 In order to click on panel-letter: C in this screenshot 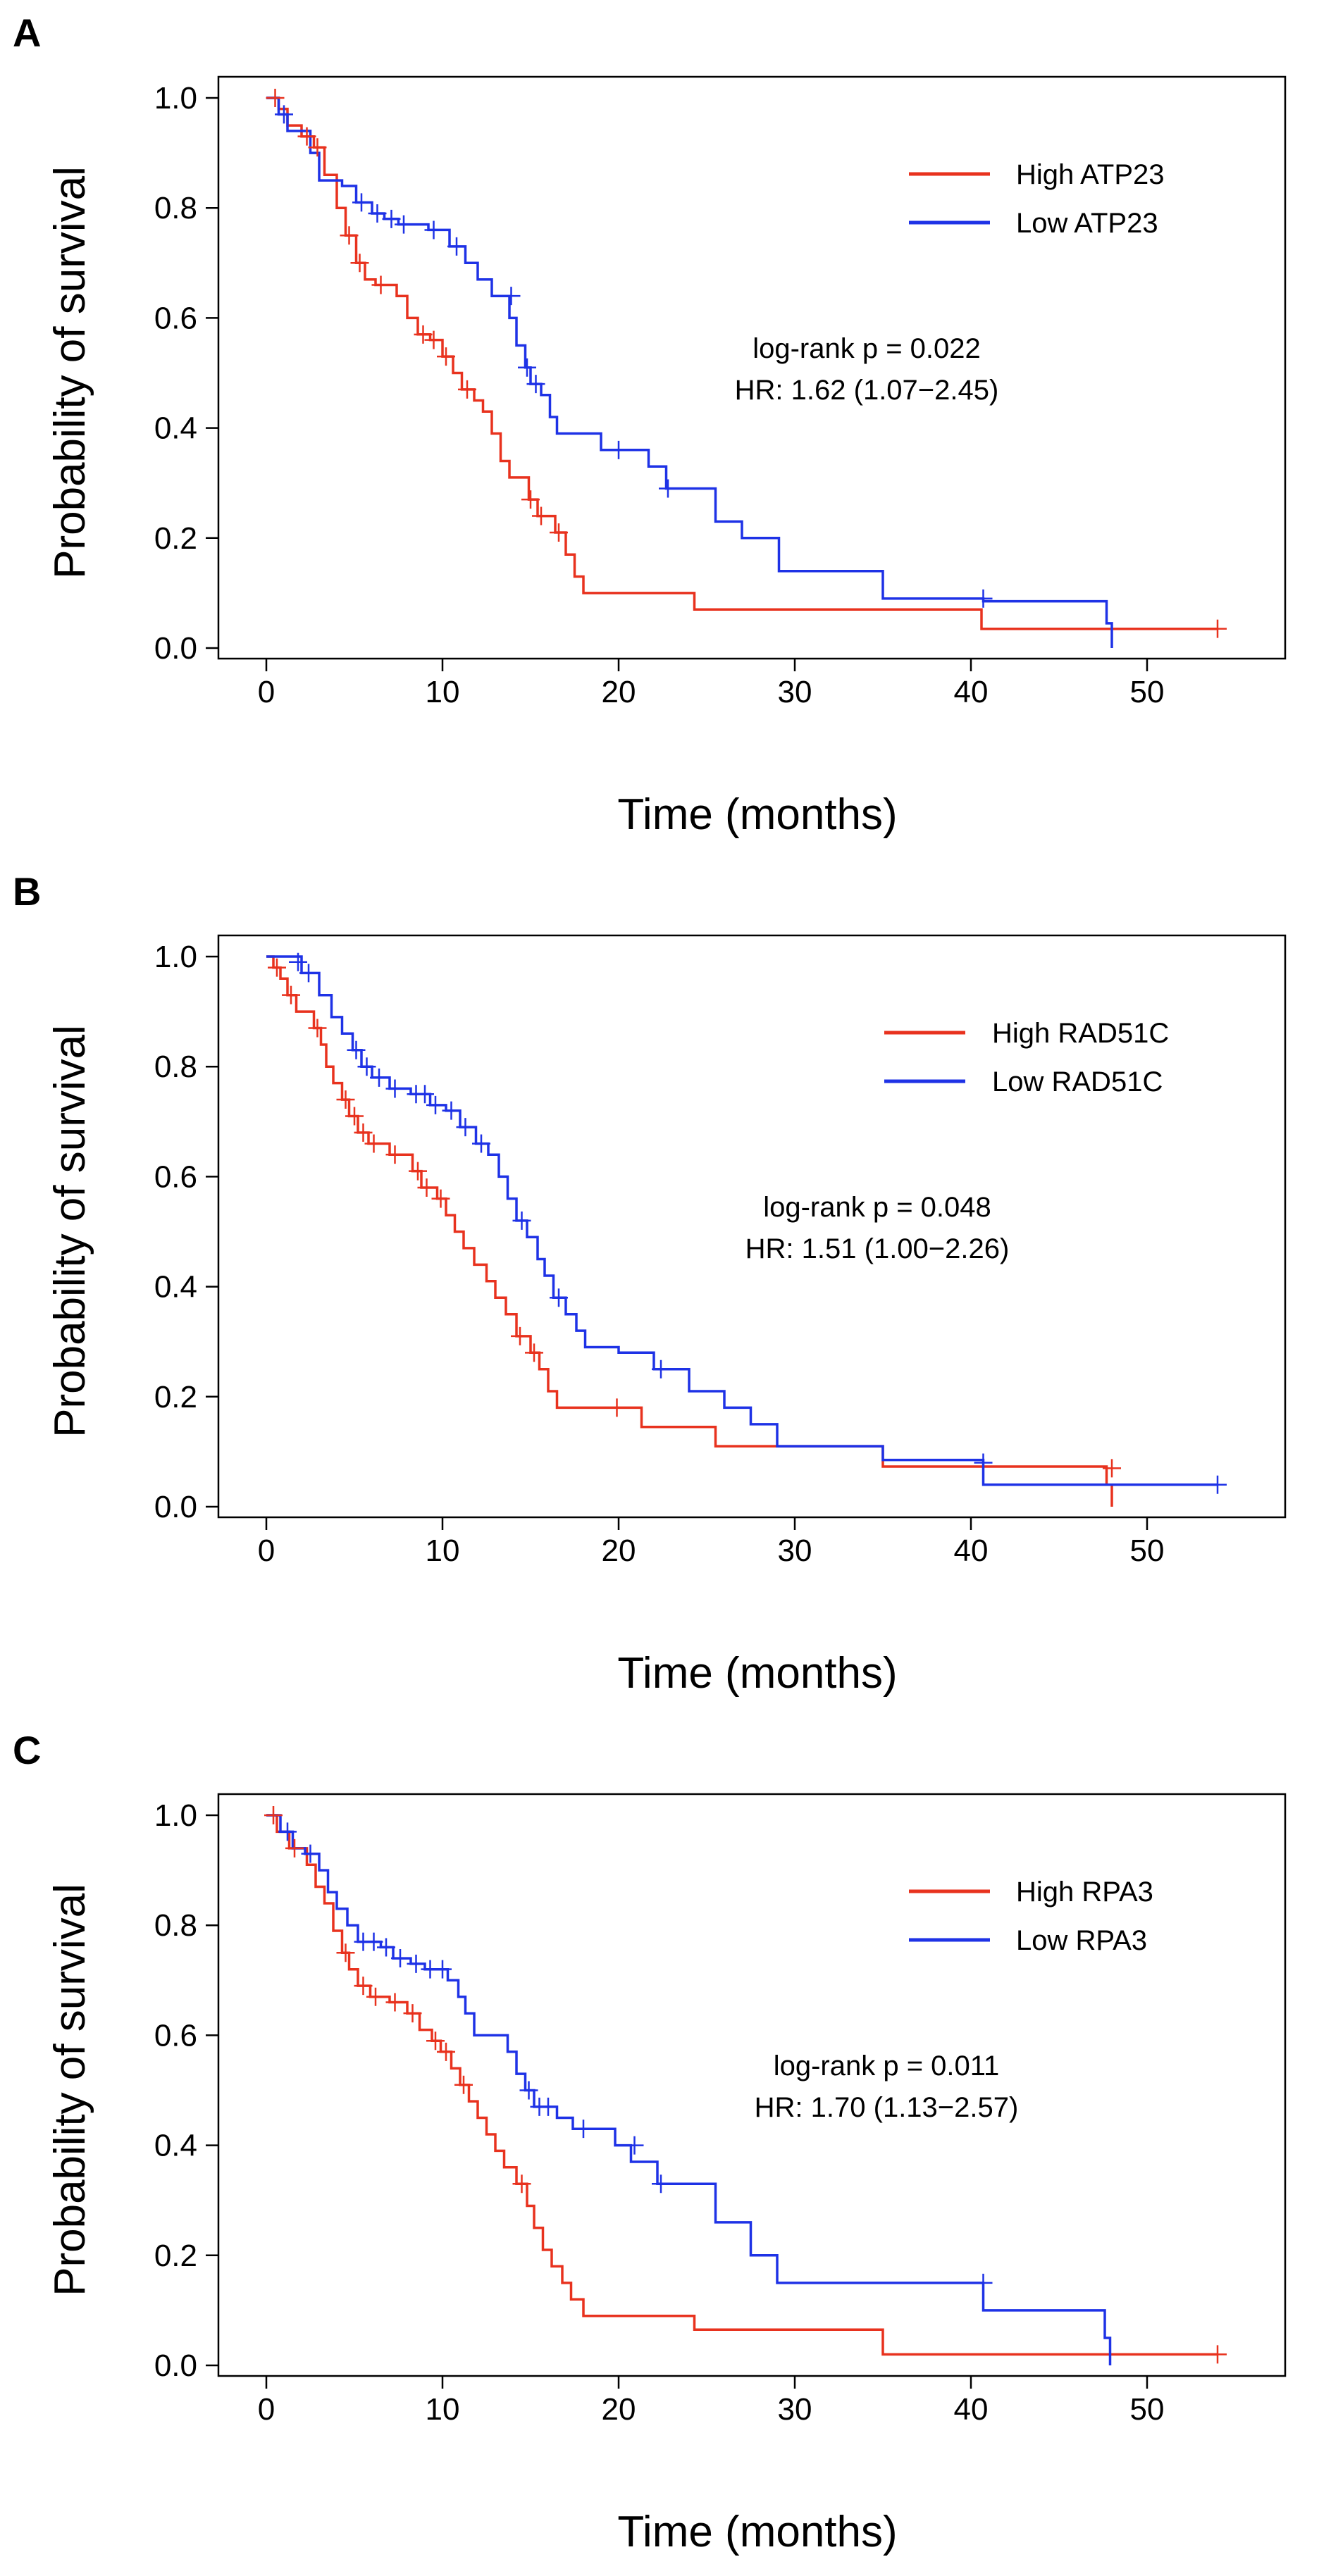, I will do `click(27, 1750)`.